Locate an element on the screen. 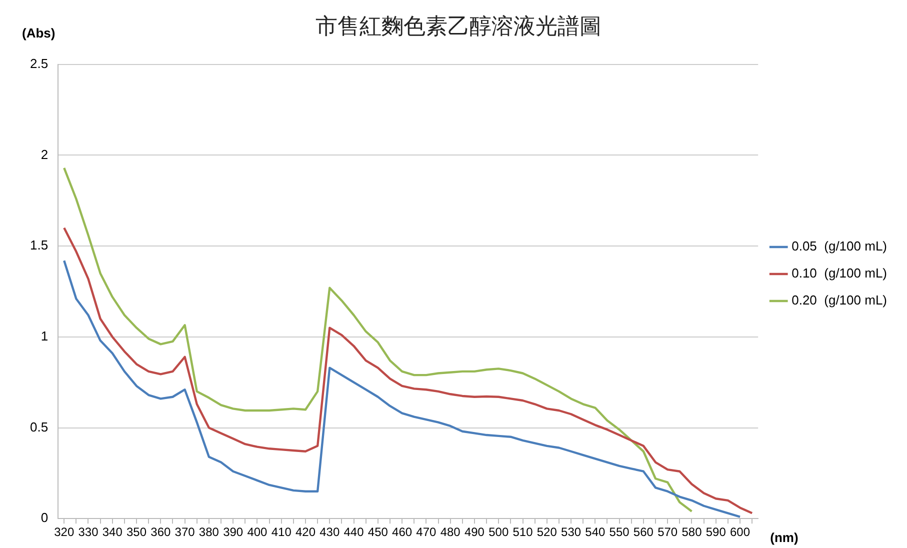 The image size is (907, 548). chart-title: 市售紅麴色素乙醇溶液光譜圖 is located at coordinates (459, 25).